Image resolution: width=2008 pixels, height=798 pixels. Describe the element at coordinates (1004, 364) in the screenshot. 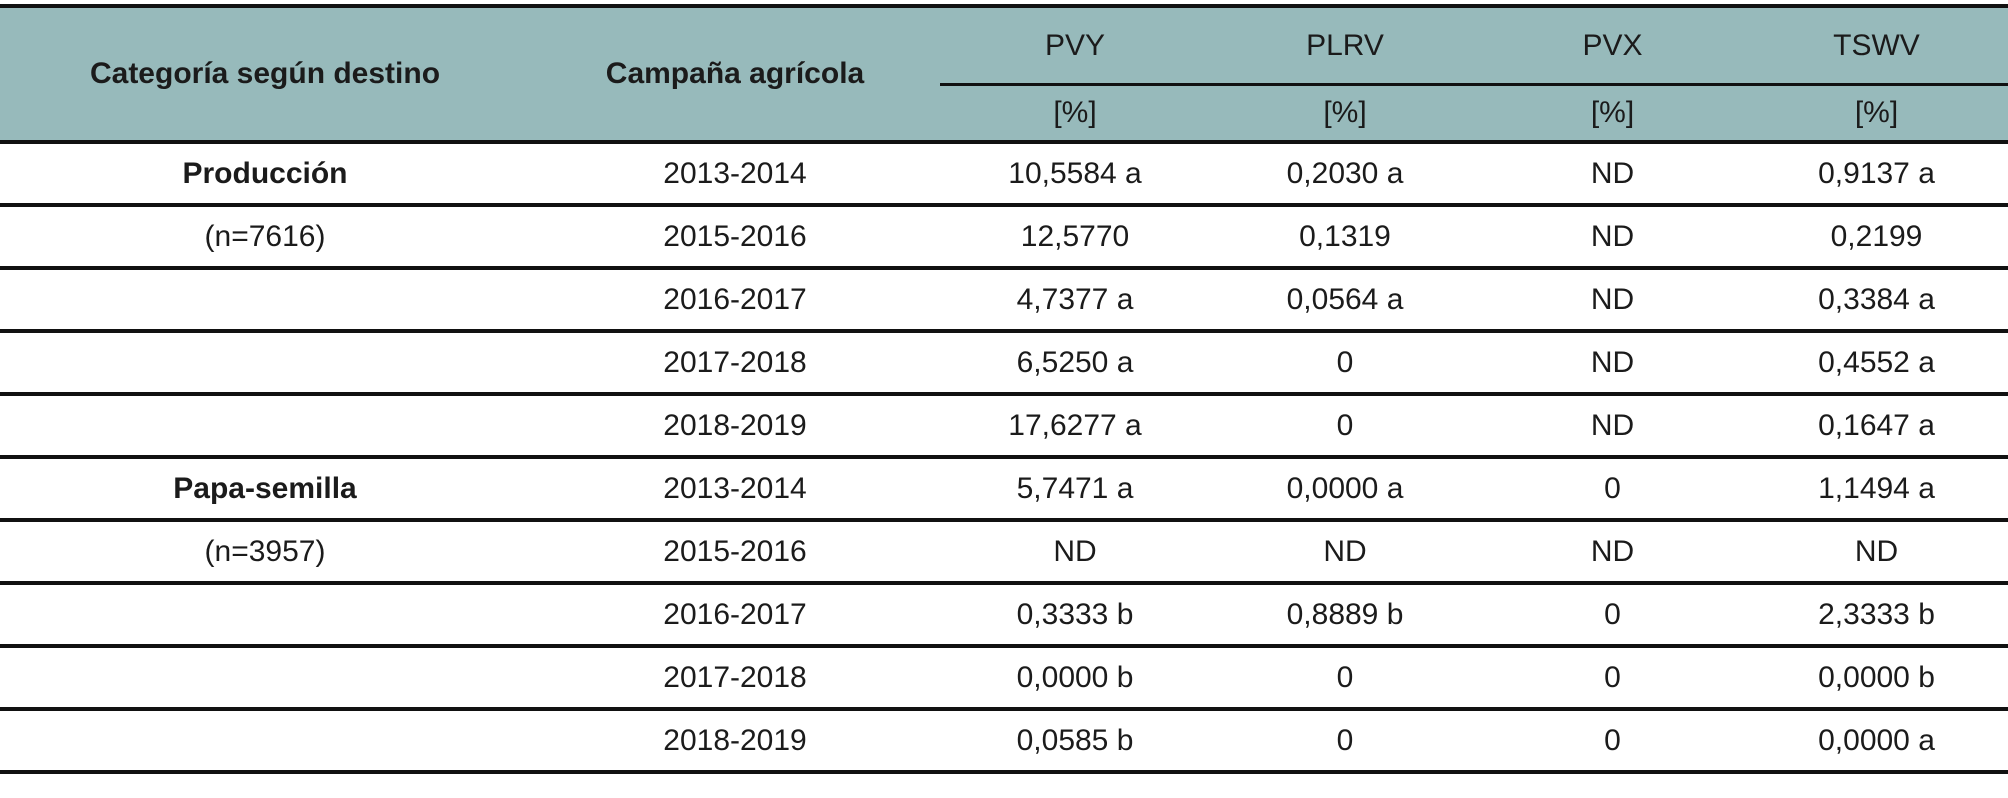

I see `table-row: 2017-2018 6,5250 a 0 ND 0,4552 a` at that location.